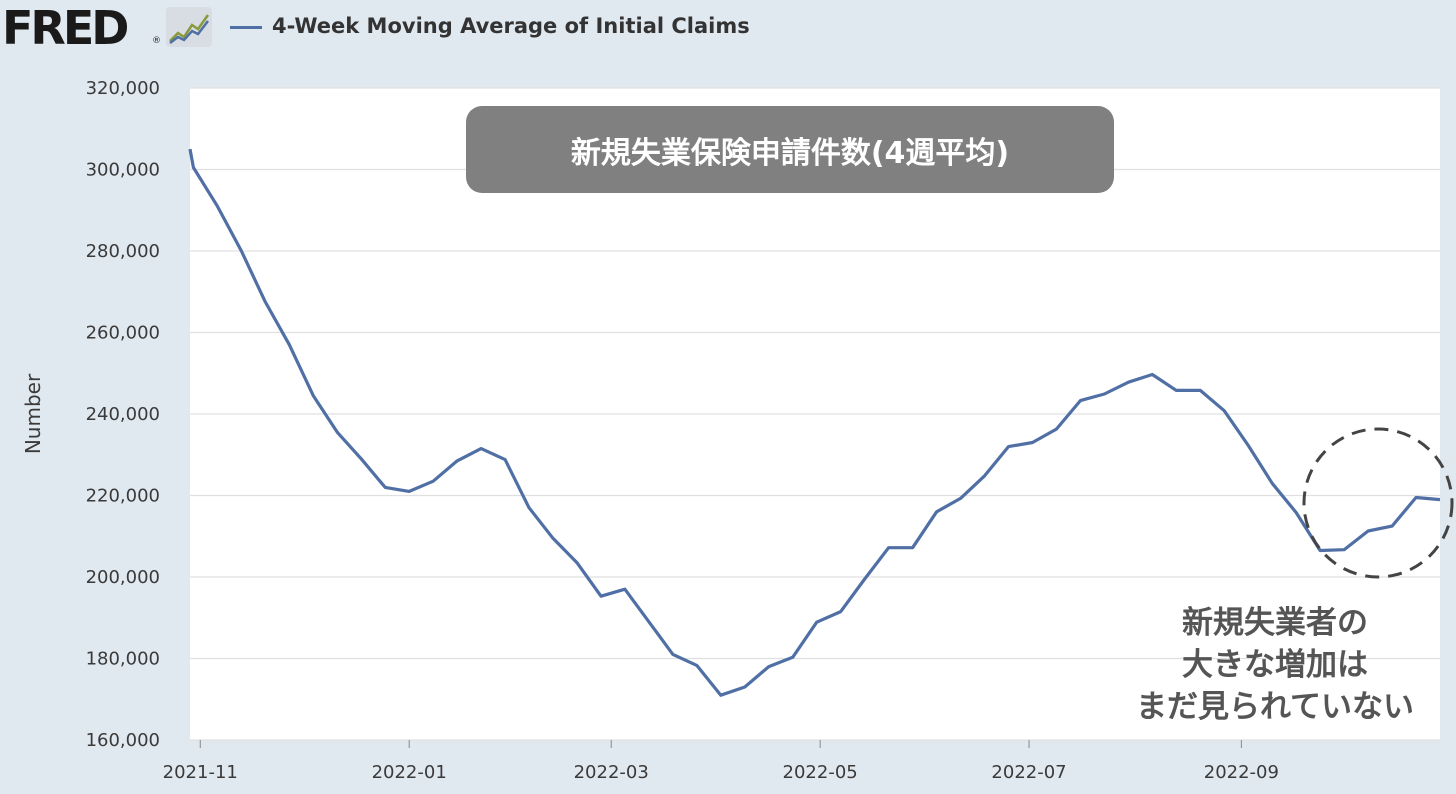  Describe the element at coordinates (820, 772) in the screenshot. I see `x-tick-label: 2022-05` at that location.